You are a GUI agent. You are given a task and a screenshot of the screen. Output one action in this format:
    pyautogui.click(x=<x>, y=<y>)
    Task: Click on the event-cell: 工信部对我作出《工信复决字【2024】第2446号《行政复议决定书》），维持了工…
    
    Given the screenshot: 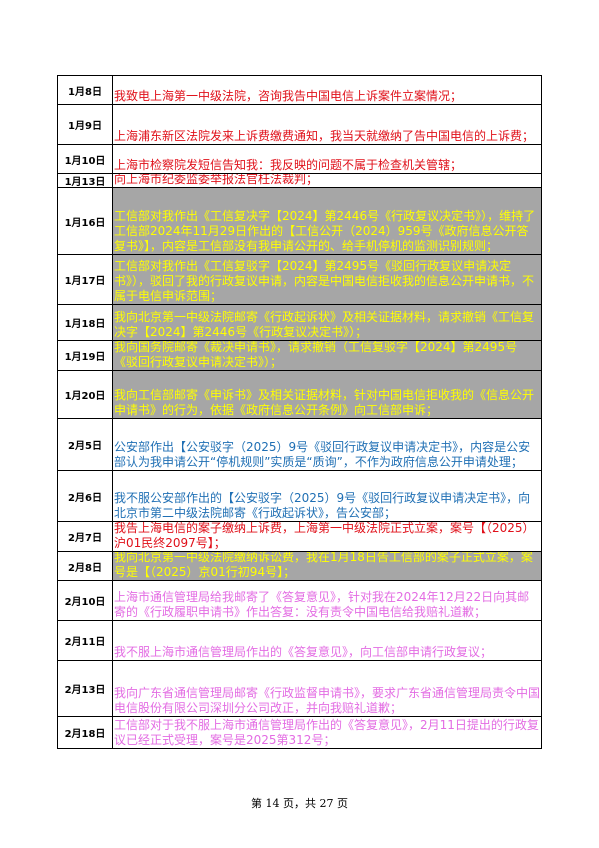 What is the action you would take?
    pyautogui.click(x=327, y=221)
    